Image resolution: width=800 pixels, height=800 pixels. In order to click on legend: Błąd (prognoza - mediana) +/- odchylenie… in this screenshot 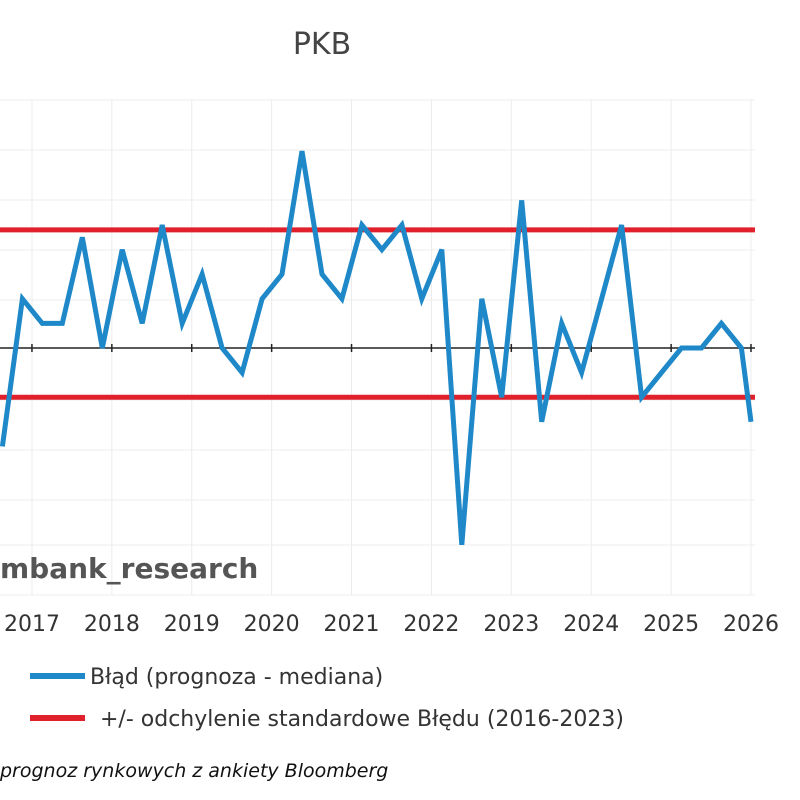, I will do `click(327, 698)`.